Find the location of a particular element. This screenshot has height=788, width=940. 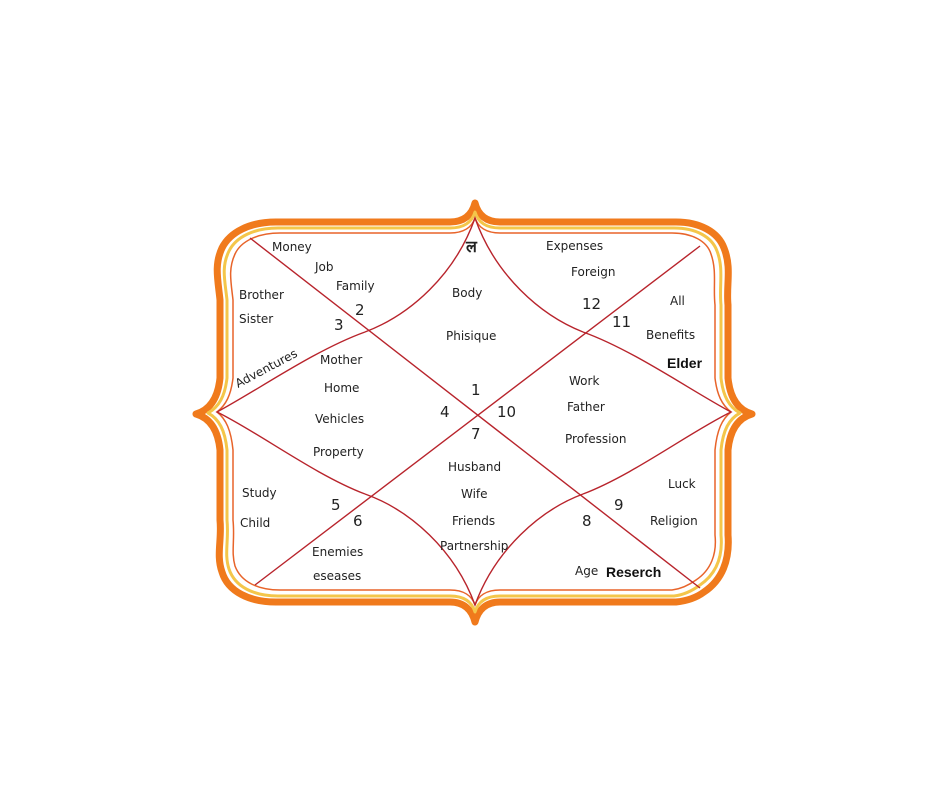

house-4-number: 4 is located at coordinates (445, 412).